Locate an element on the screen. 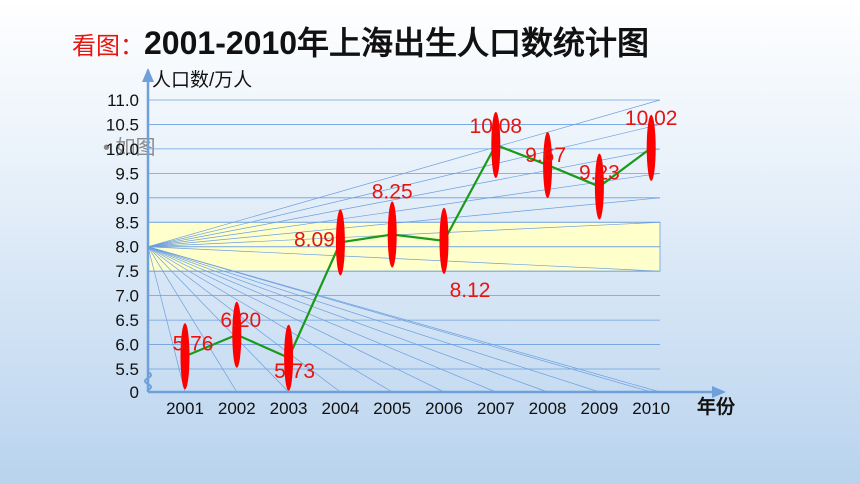  title-main: 2001-2010年上海出生人口数统计图 is located at coordinates (397, 43).